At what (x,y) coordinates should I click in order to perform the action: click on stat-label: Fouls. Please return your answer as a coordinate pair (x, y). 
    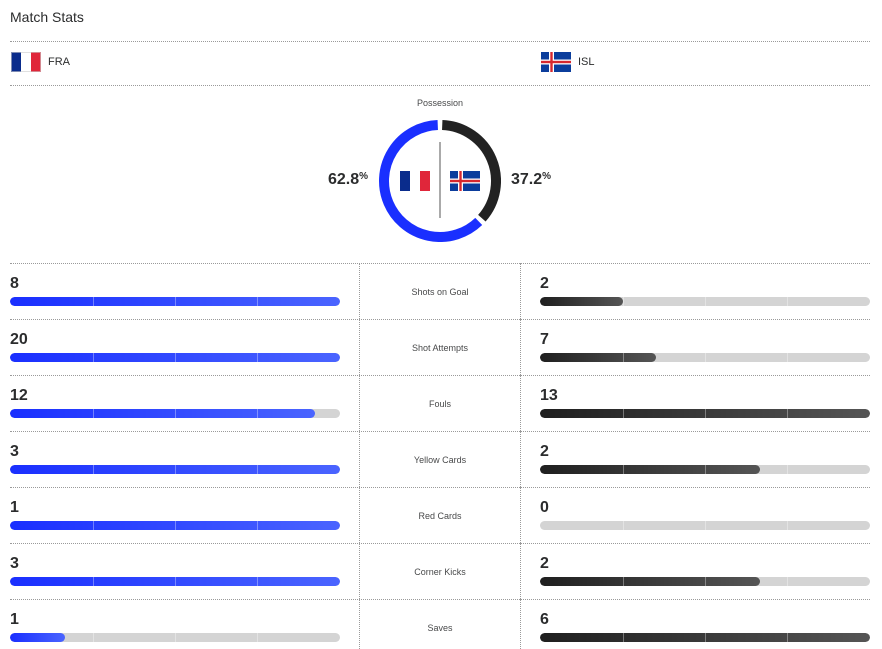
    Looking at the image, I should click on (439, 404).